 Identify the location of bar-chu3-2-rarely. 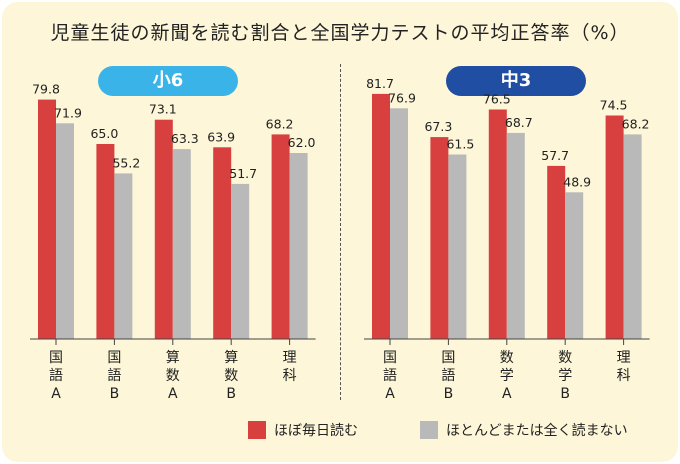
(515, 235).